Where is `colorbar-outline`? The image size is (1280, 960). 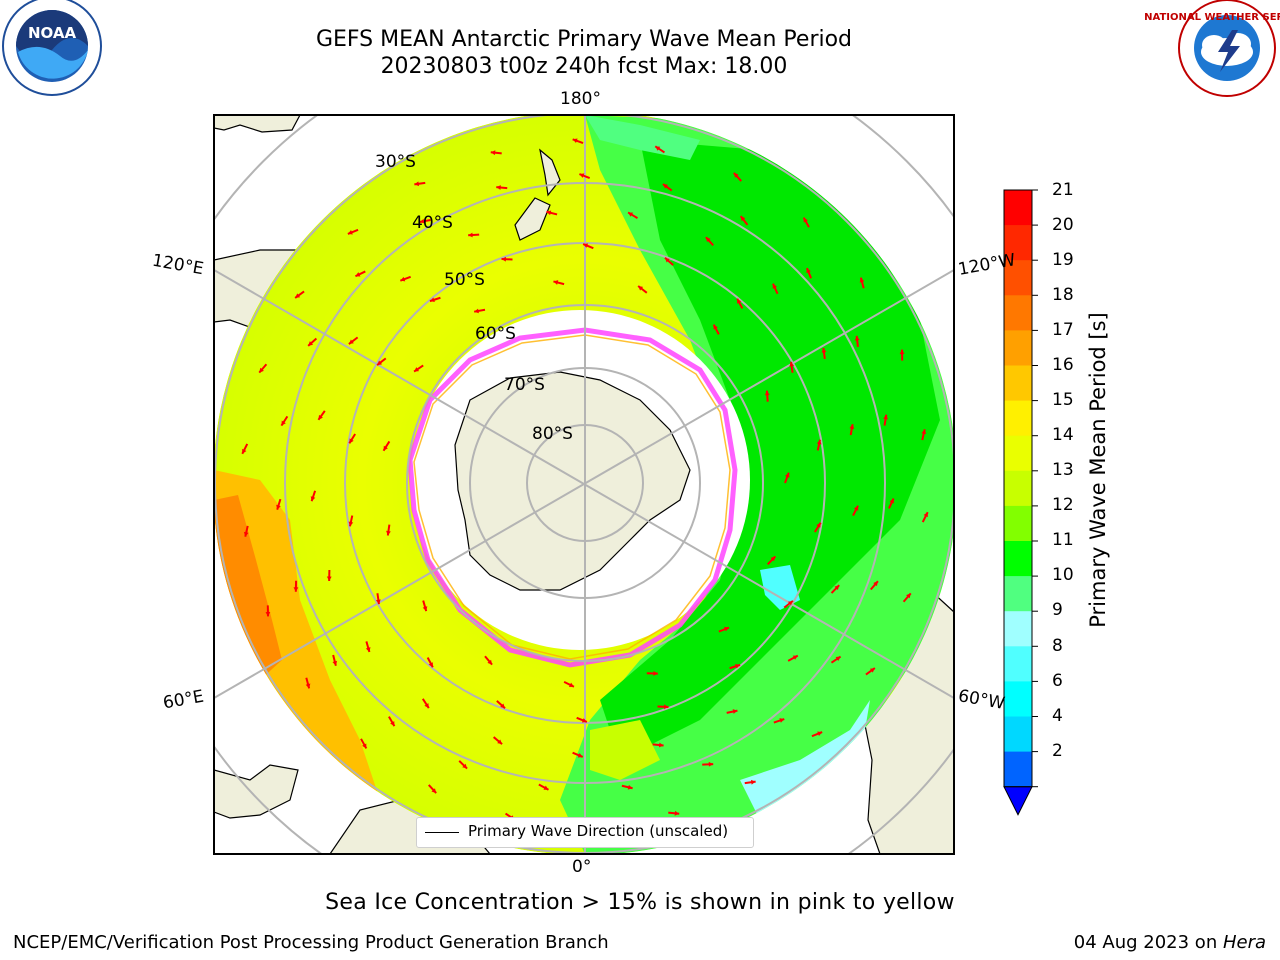
colorbar-outline is located at coordinates (1018, 488).